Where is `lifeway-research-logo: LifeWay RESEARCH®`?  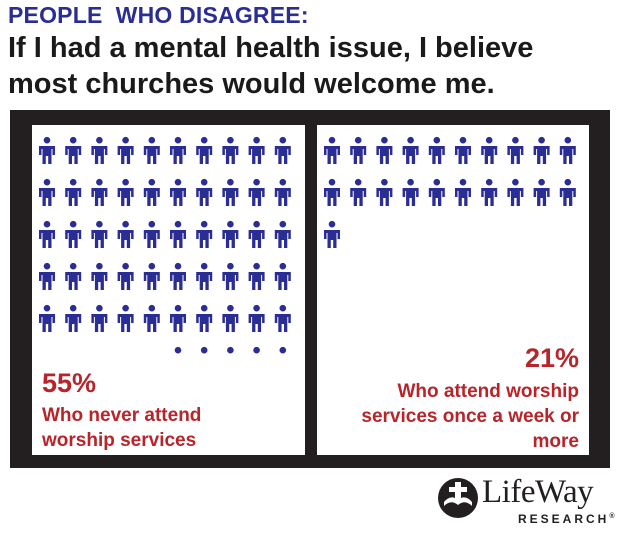
lifeway-research-logo: LifeWay RESEARCH® is located at coordinates (525, 503).